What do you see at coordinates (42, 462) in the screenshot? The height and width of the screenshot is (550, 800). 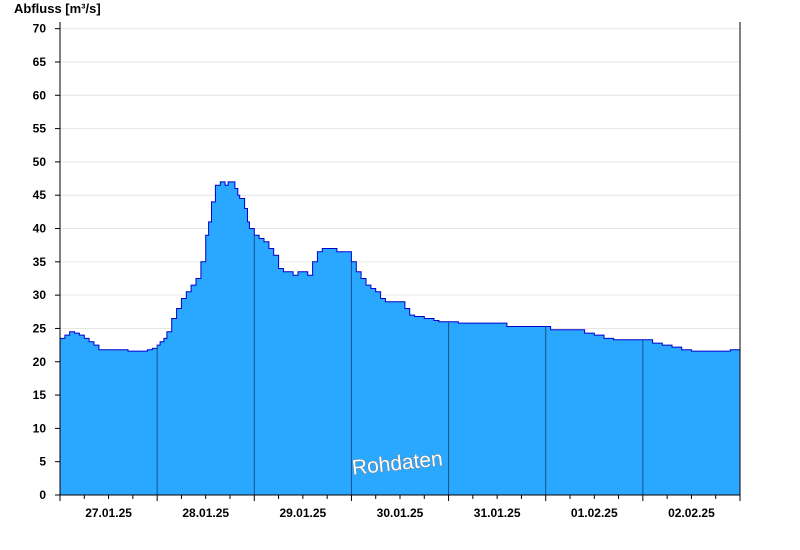 I see `y-tick-label: 5` at bounding box center [42, 462].